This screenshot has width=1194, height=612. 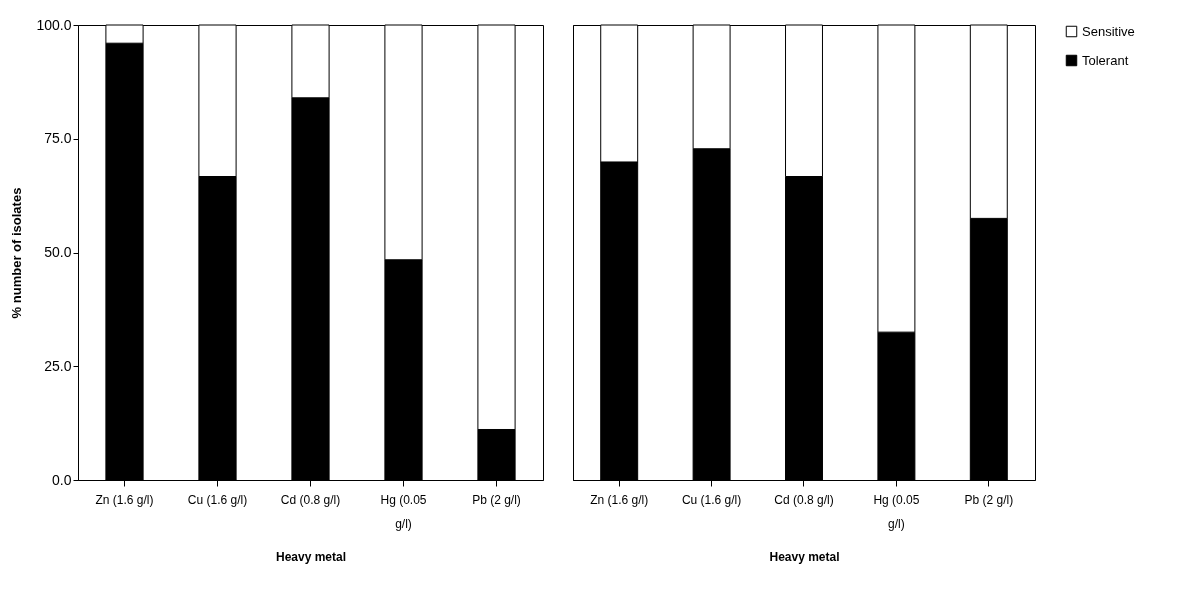 What do you see at coordinates (1105, 60) in the screenshot?
I see `legend-label: Tolerant` at bounding box center [1105, 60].